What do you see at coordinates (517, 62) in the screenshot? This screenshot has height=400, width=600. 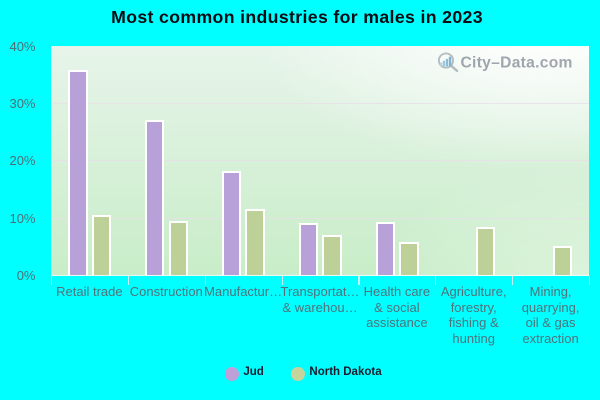 I see `svg-text: City–Data.com` at bounding box center [517, 62].